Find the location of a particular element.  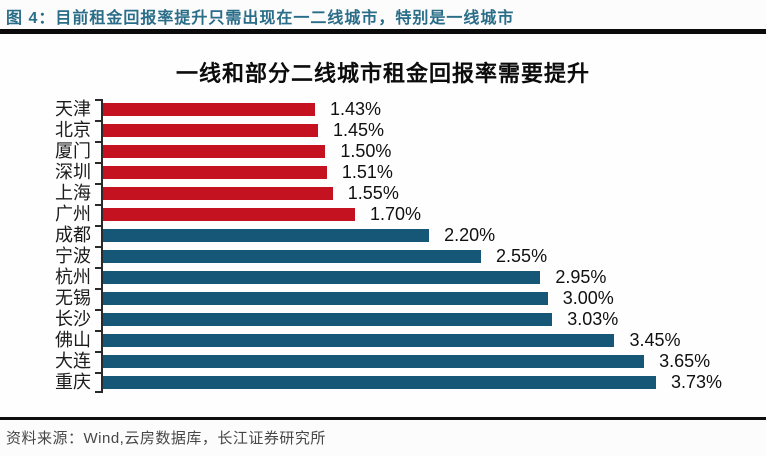

bar-row: 厦门 1.50% is located at coordinates (383, 151).